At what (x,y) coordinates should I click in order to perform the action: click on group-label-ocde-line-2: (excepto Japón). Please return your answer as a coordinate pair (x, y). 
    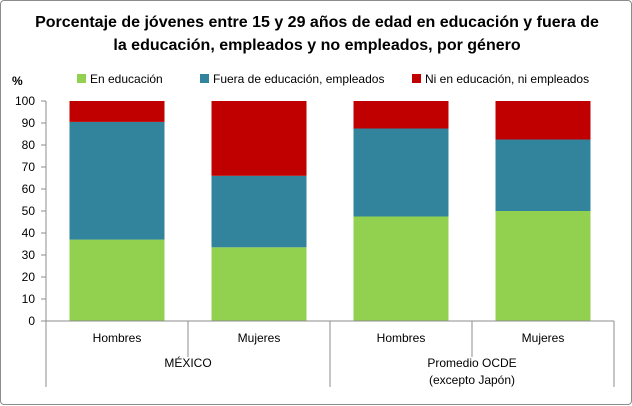
    Looking at the image, I should click on (472, 380).